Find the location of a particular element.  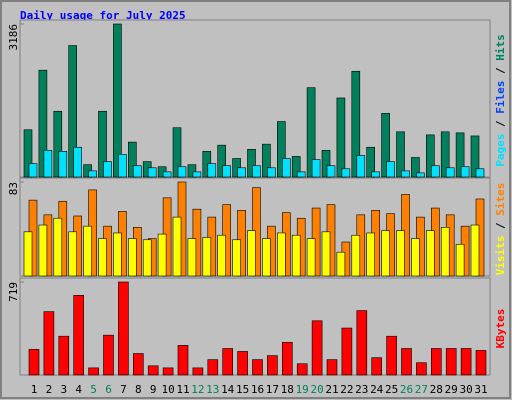

x-tick-label: 3 is located at coordinates (63, 389).